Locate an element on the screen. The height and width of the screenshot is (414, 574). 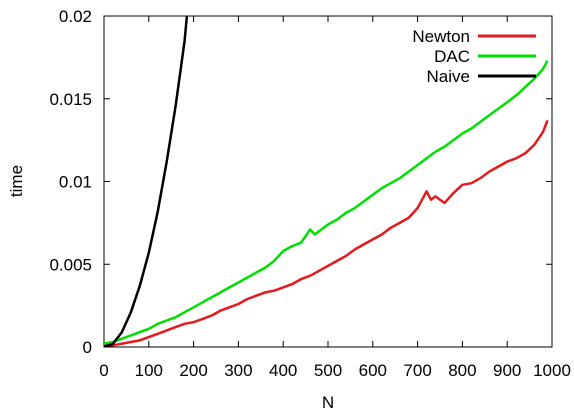
x-tick-label: 100 is located at coordinates (149, 370).